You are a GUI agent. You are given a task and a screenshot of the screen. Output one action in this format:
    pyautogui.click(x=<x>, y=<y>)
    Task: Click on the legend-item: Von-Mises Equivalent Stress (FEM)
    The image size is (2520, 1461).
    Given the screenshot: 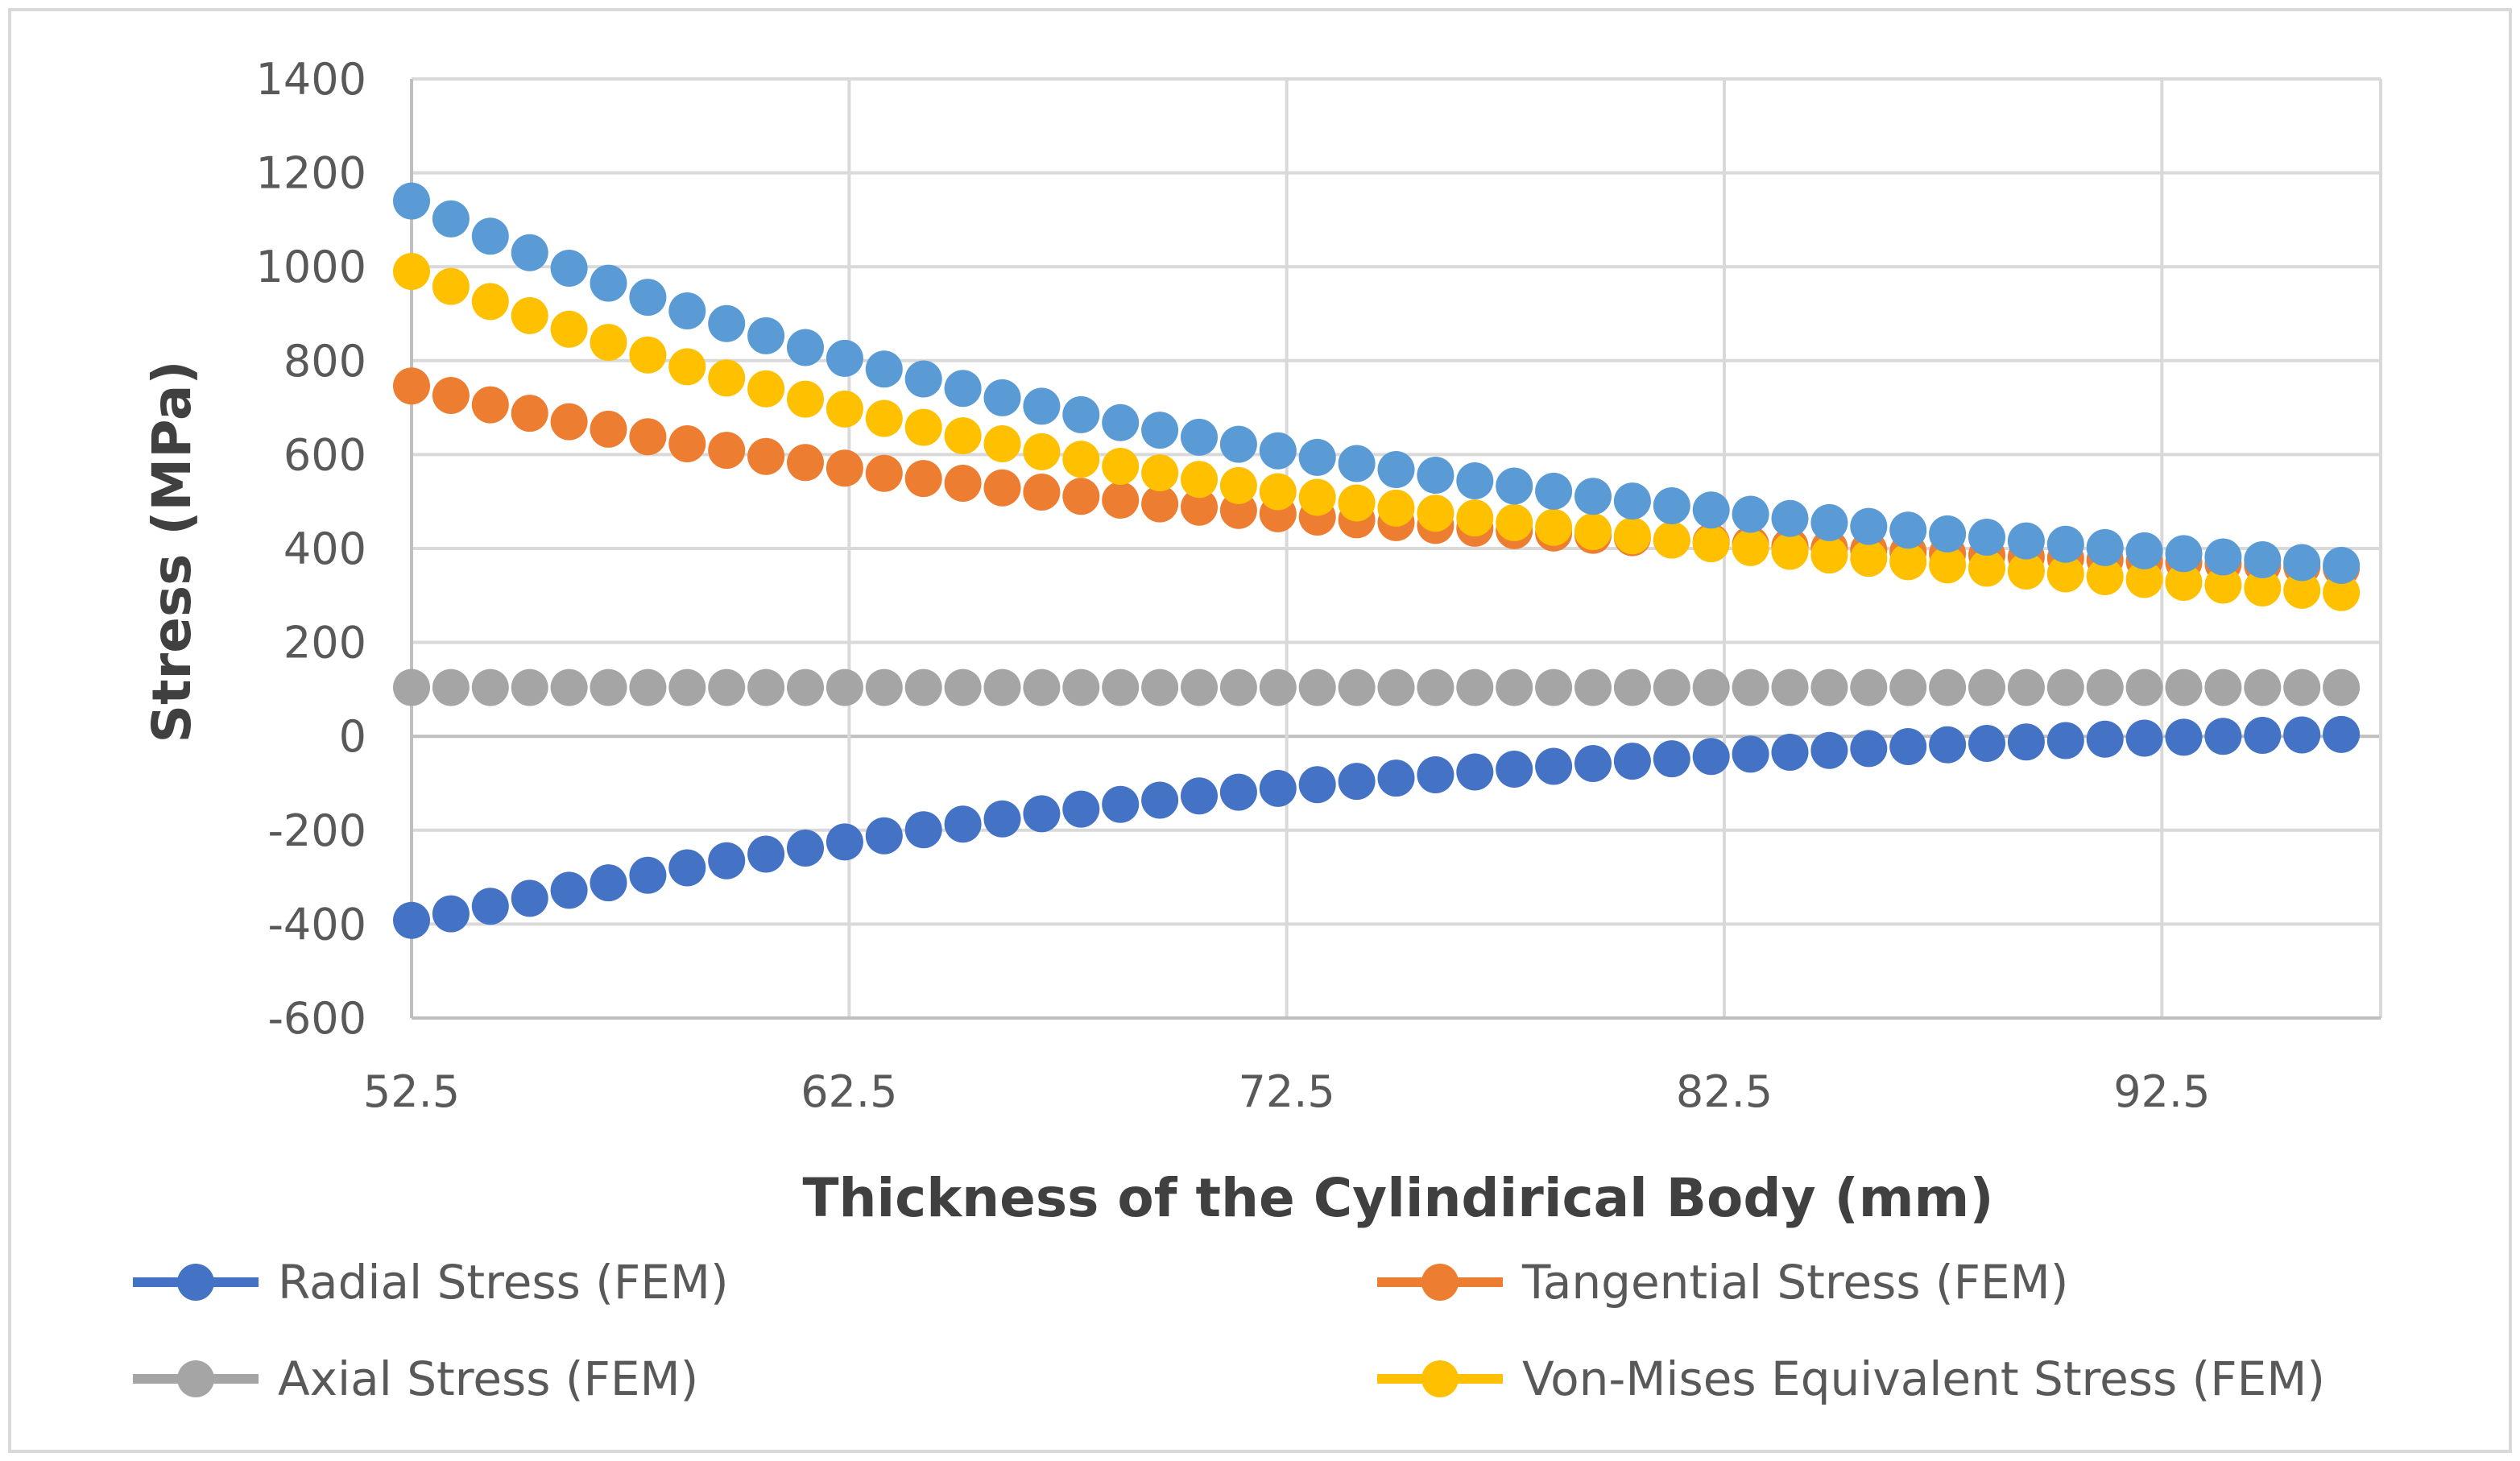 What is the action you would take?
    pyautogui.click(x=1851, y=1378)
    